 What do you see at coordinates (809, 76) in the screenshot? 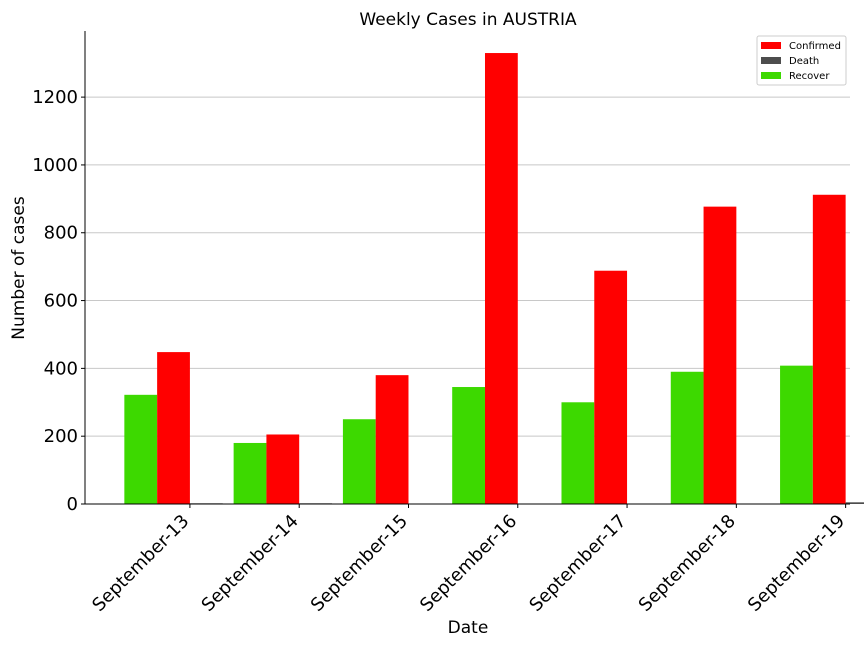
I see `legend-label-recover: Recover` at bounding box center [809, 76].